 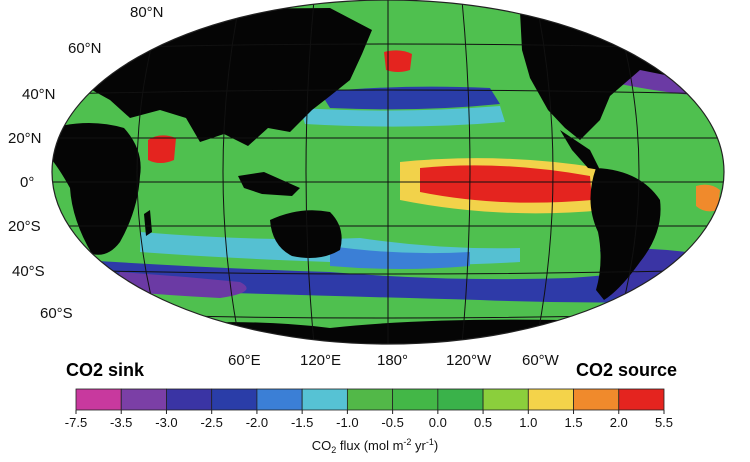 What do you see at coordinates (333, 450) in the screenshot?
I see `colorbar-title-sub: 2` at bounding box center [333, 450].